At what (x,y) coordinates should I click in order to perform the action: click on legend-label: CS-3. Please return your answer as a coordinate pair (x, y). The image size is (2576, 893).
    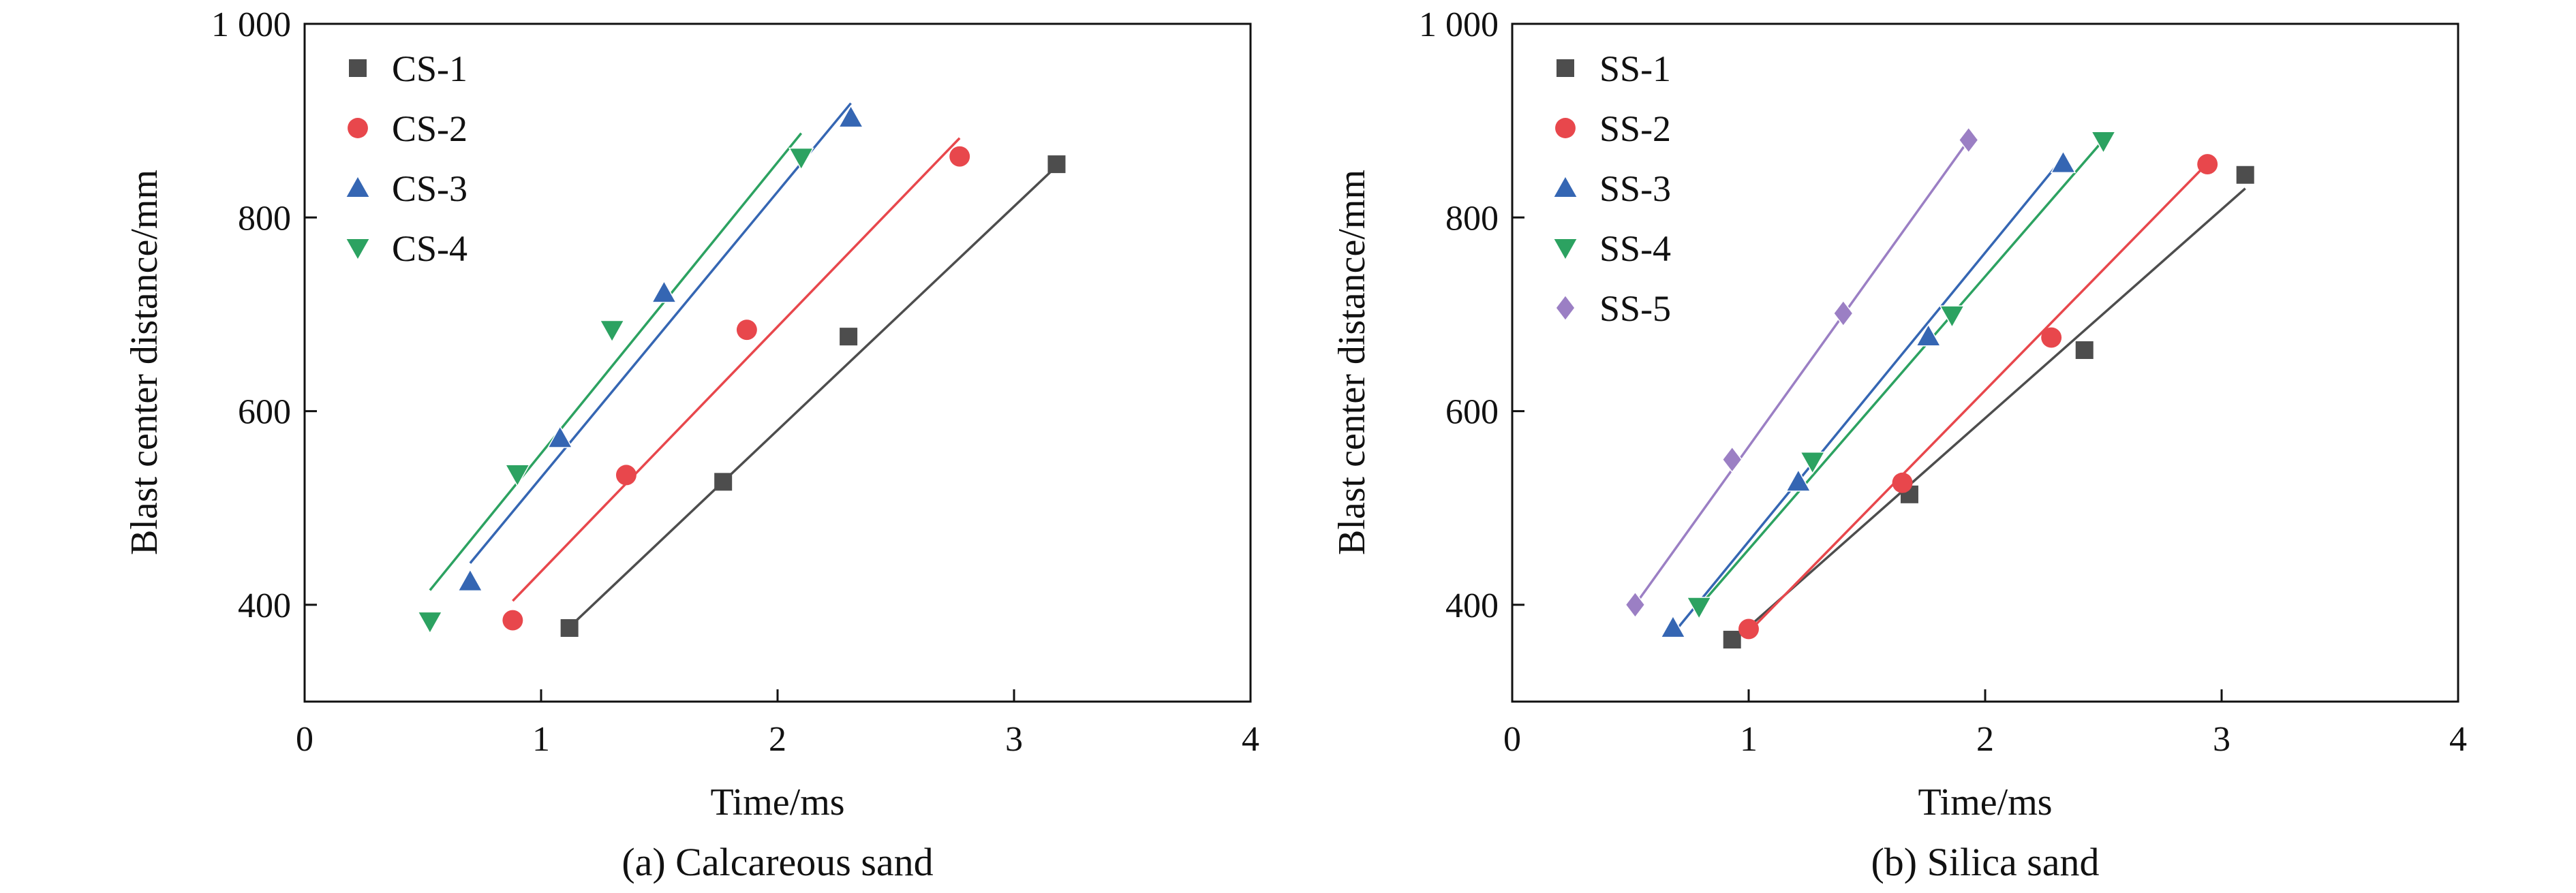
    Looking at the image, I should click on (430, 189).